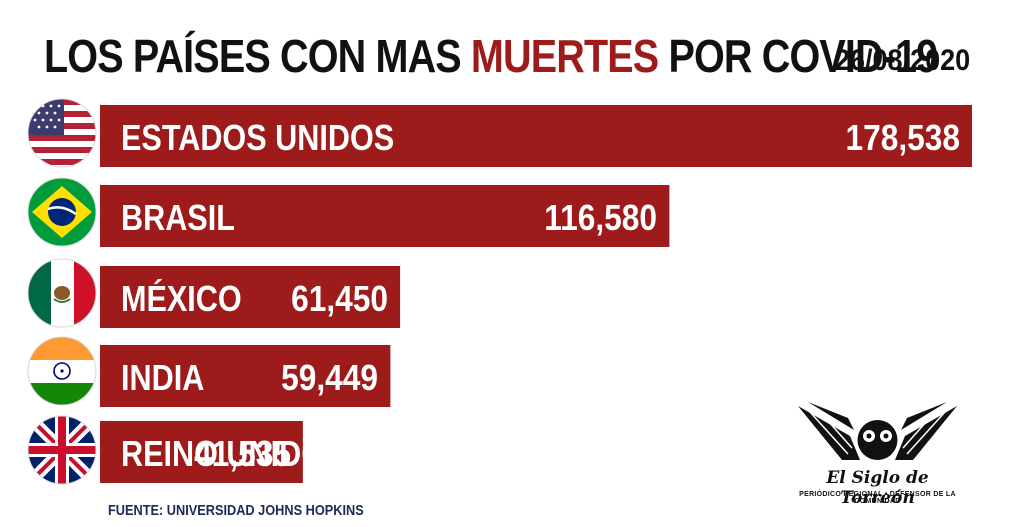 Image resolution: width=1024 pixels, height=527 pixels. I want to click on chart-date: 26/08/2020, so click(903, 60).